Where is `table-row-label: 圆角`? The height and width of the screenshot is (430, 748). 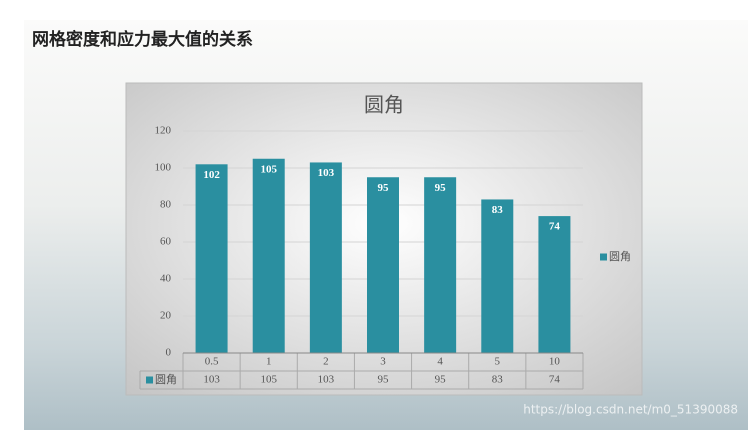
table-row-label: 圆角 is located at coordinates (166, 379).